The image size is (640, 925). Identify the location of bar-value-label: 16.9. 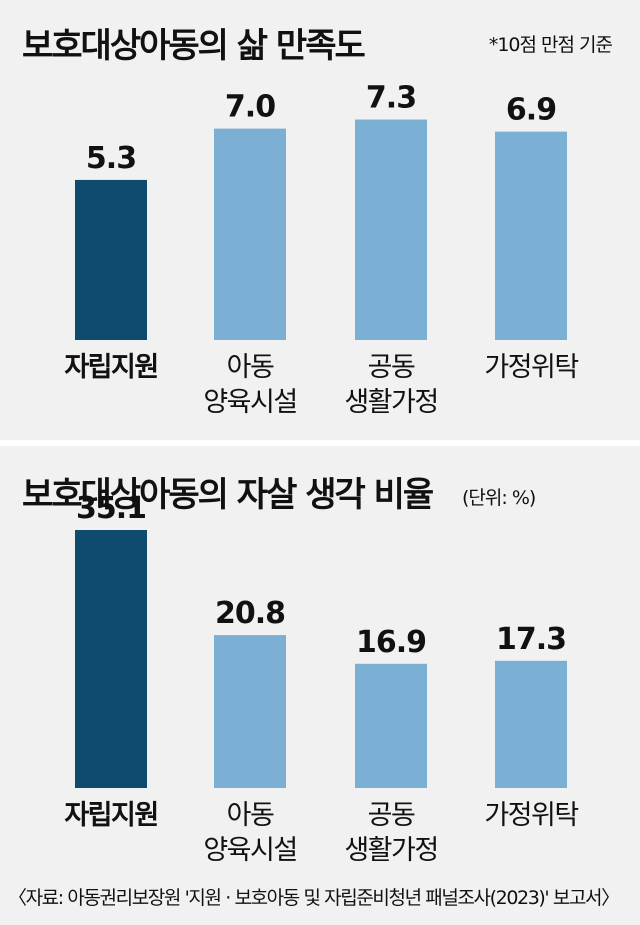
(391, 642).